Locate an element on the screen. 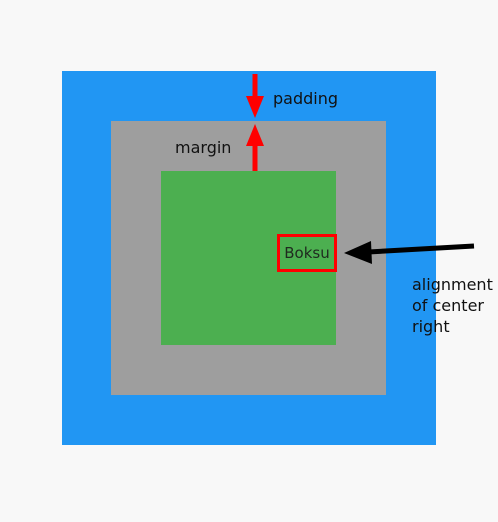 This screenshot has width=498, height=522. boksu-highlight-box: Boksu is located at coordinates (307, 253).